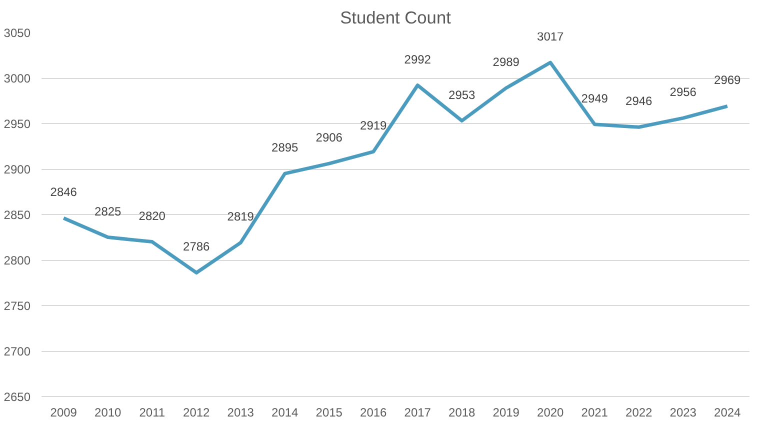 This screenshot has height=423, width=765. I want to click on y-tick-label: 2800, so click(17, 261).